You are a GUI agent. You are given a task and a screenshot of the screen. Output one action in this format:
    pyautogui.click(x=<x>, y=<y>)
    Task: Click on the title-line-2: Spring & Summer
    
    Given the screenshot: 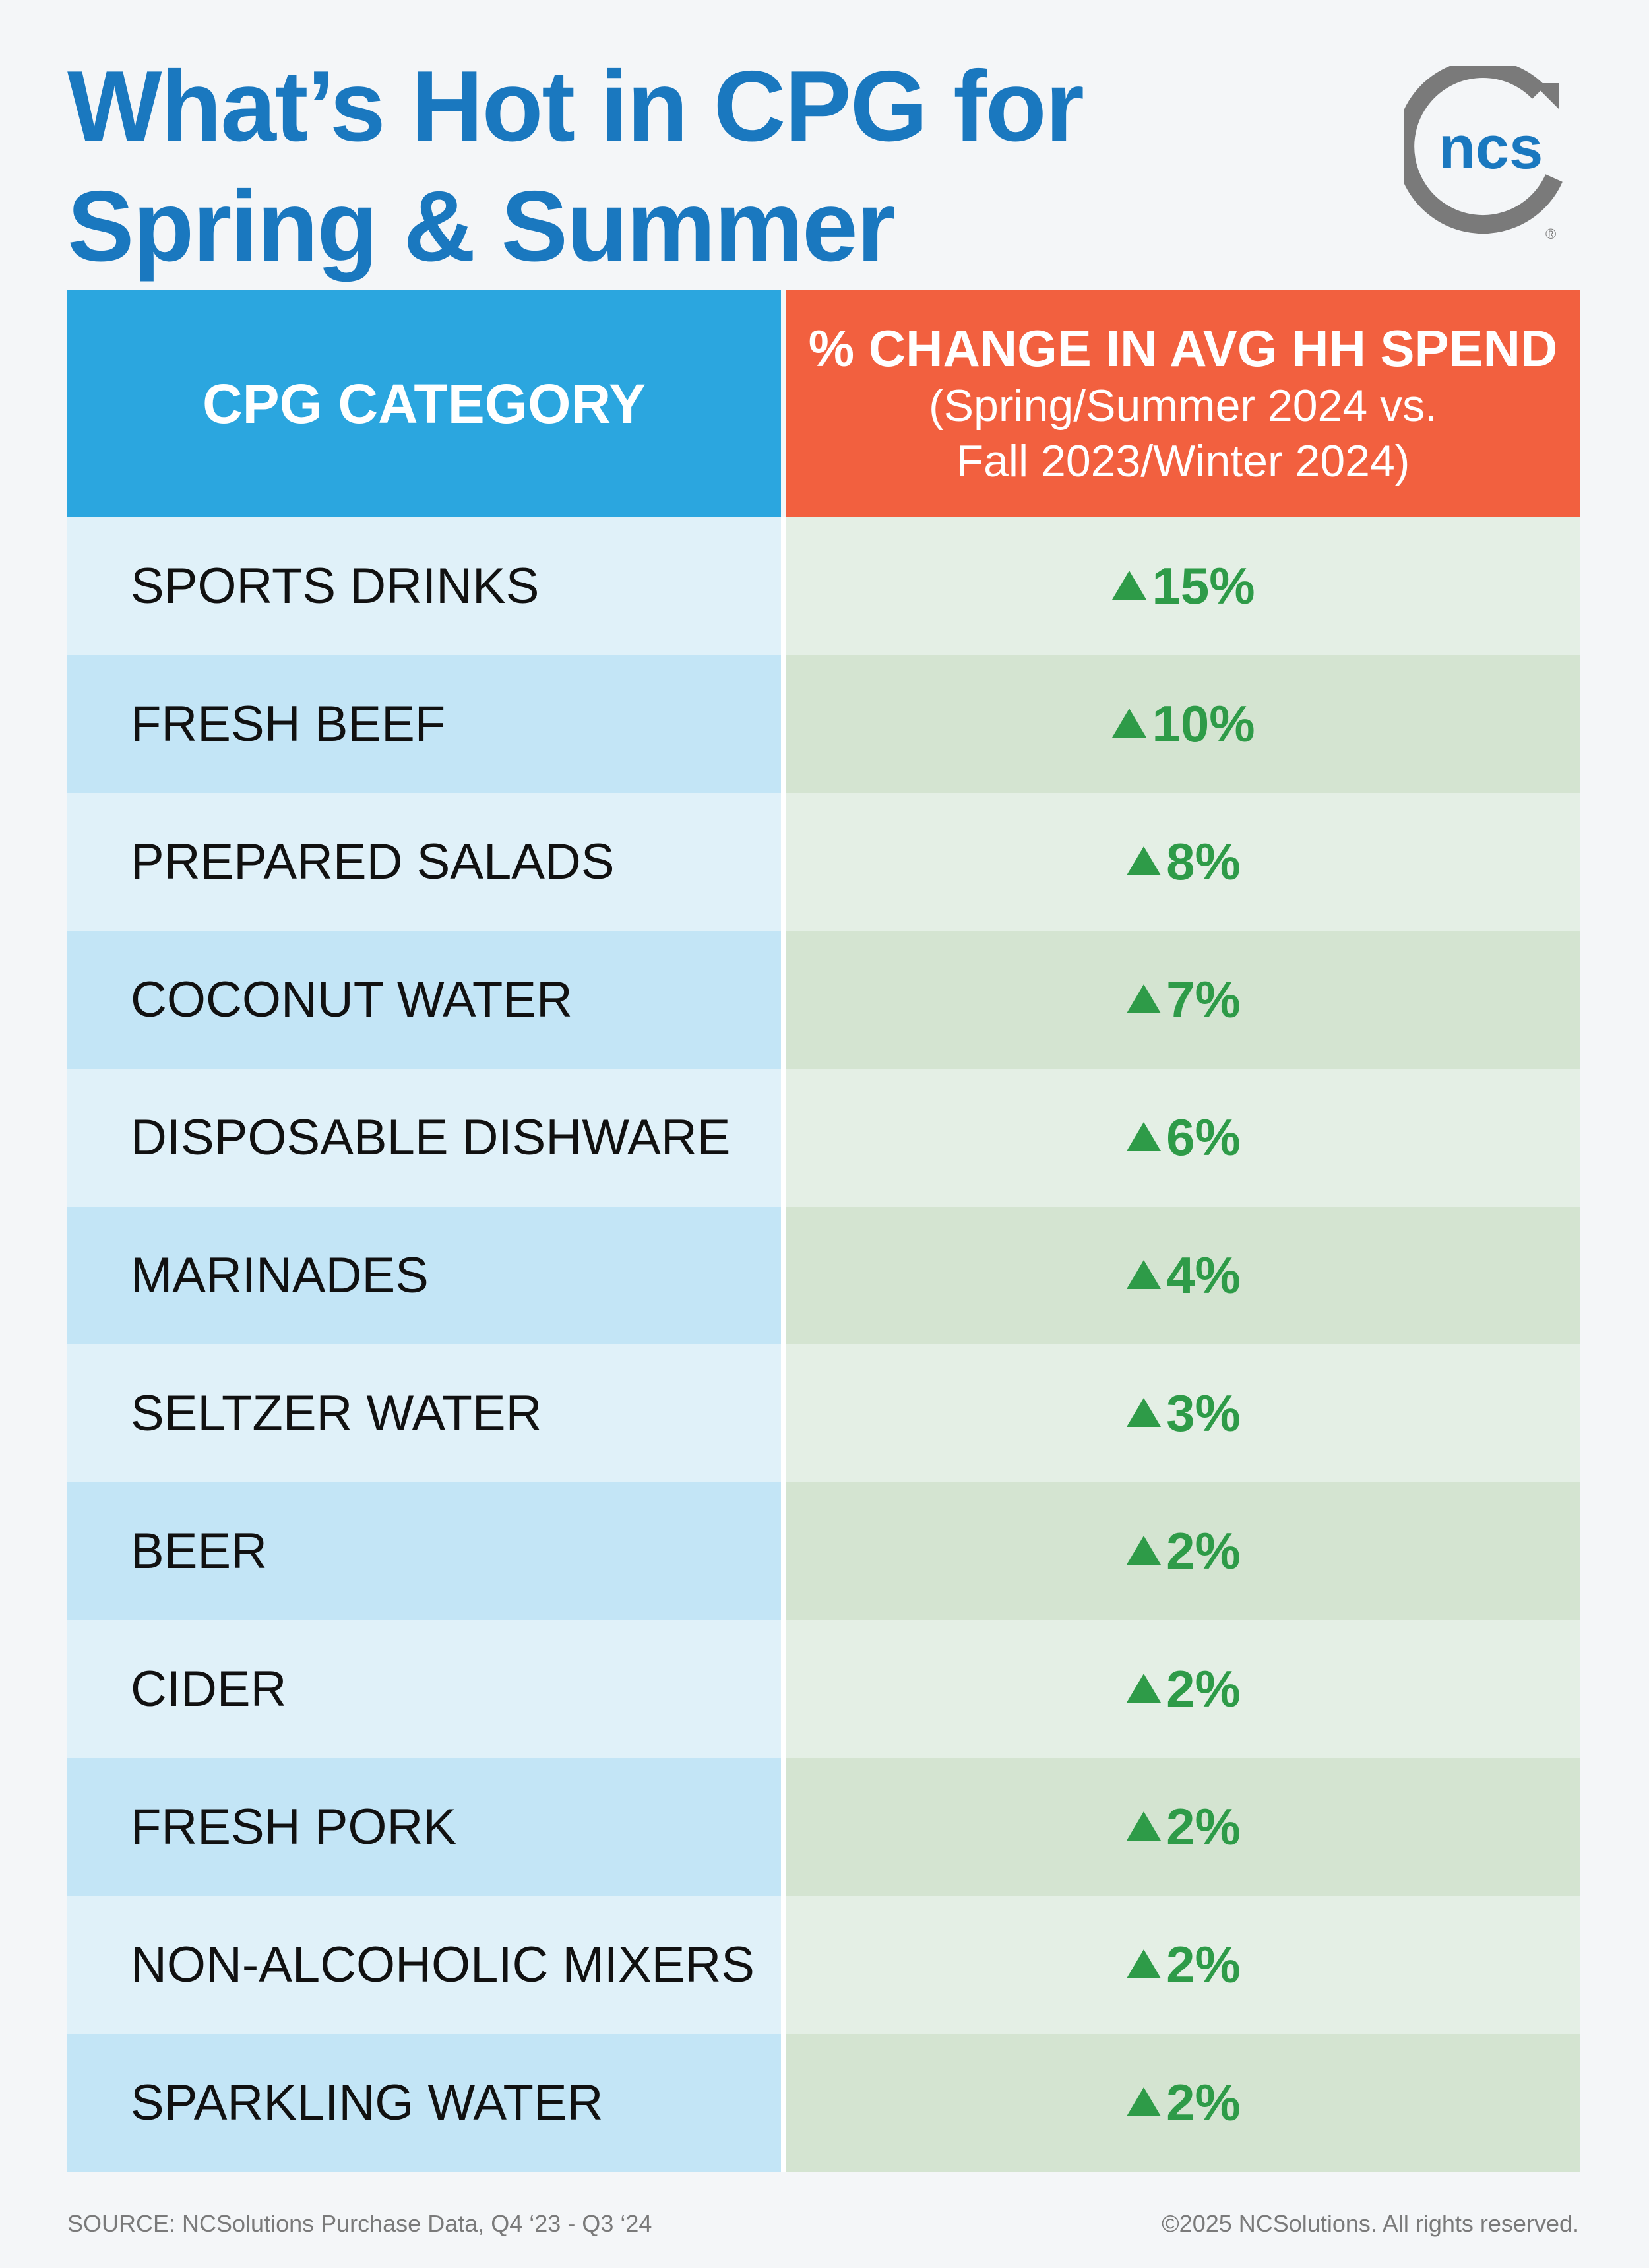 What is the action you would take?
    pyautogui.click(x=481, y=226)
    